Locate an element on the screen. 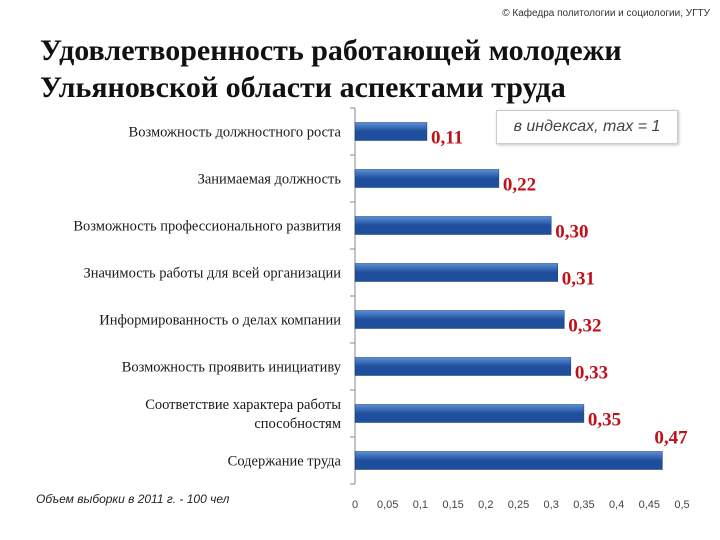  chart-axes is located at coordinates (353, 296).